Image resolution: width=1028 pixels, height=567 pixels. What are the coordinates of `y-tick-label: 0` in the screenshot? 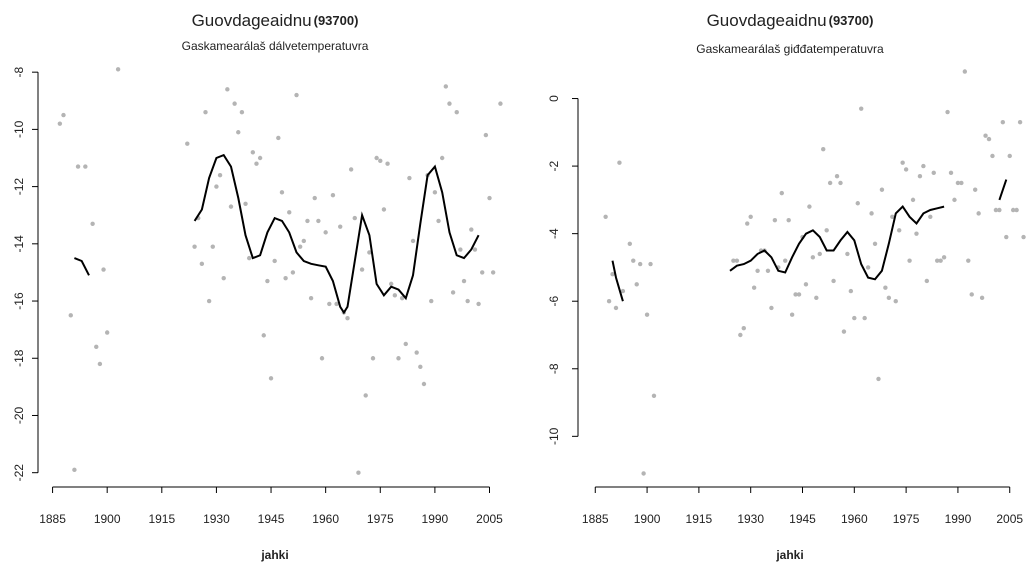 It's located at (554, 98).